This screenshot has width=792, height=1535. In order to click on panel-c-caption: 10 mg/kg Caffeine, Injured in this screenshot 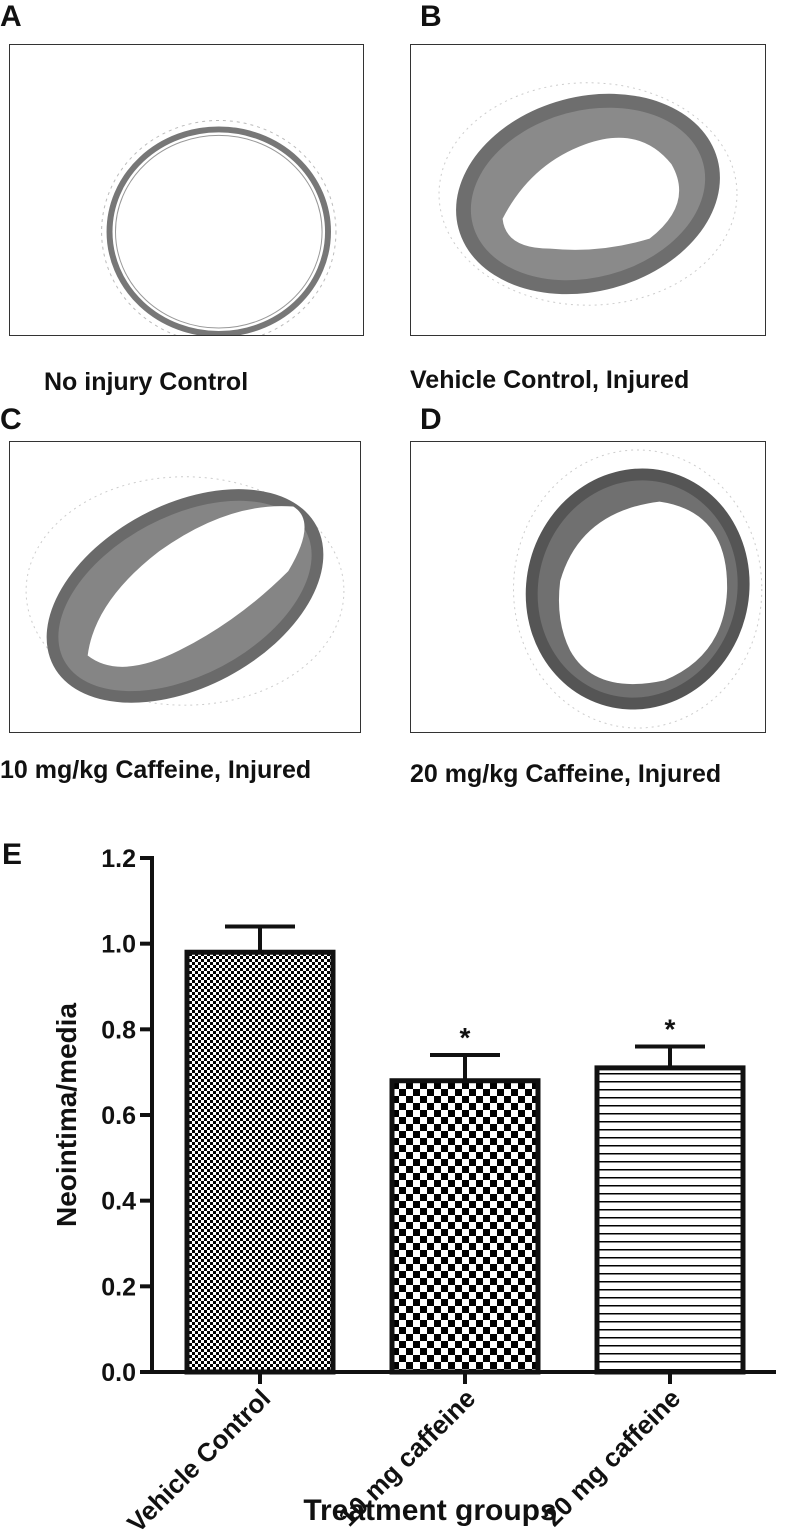, I will do `click(156, 770)`.